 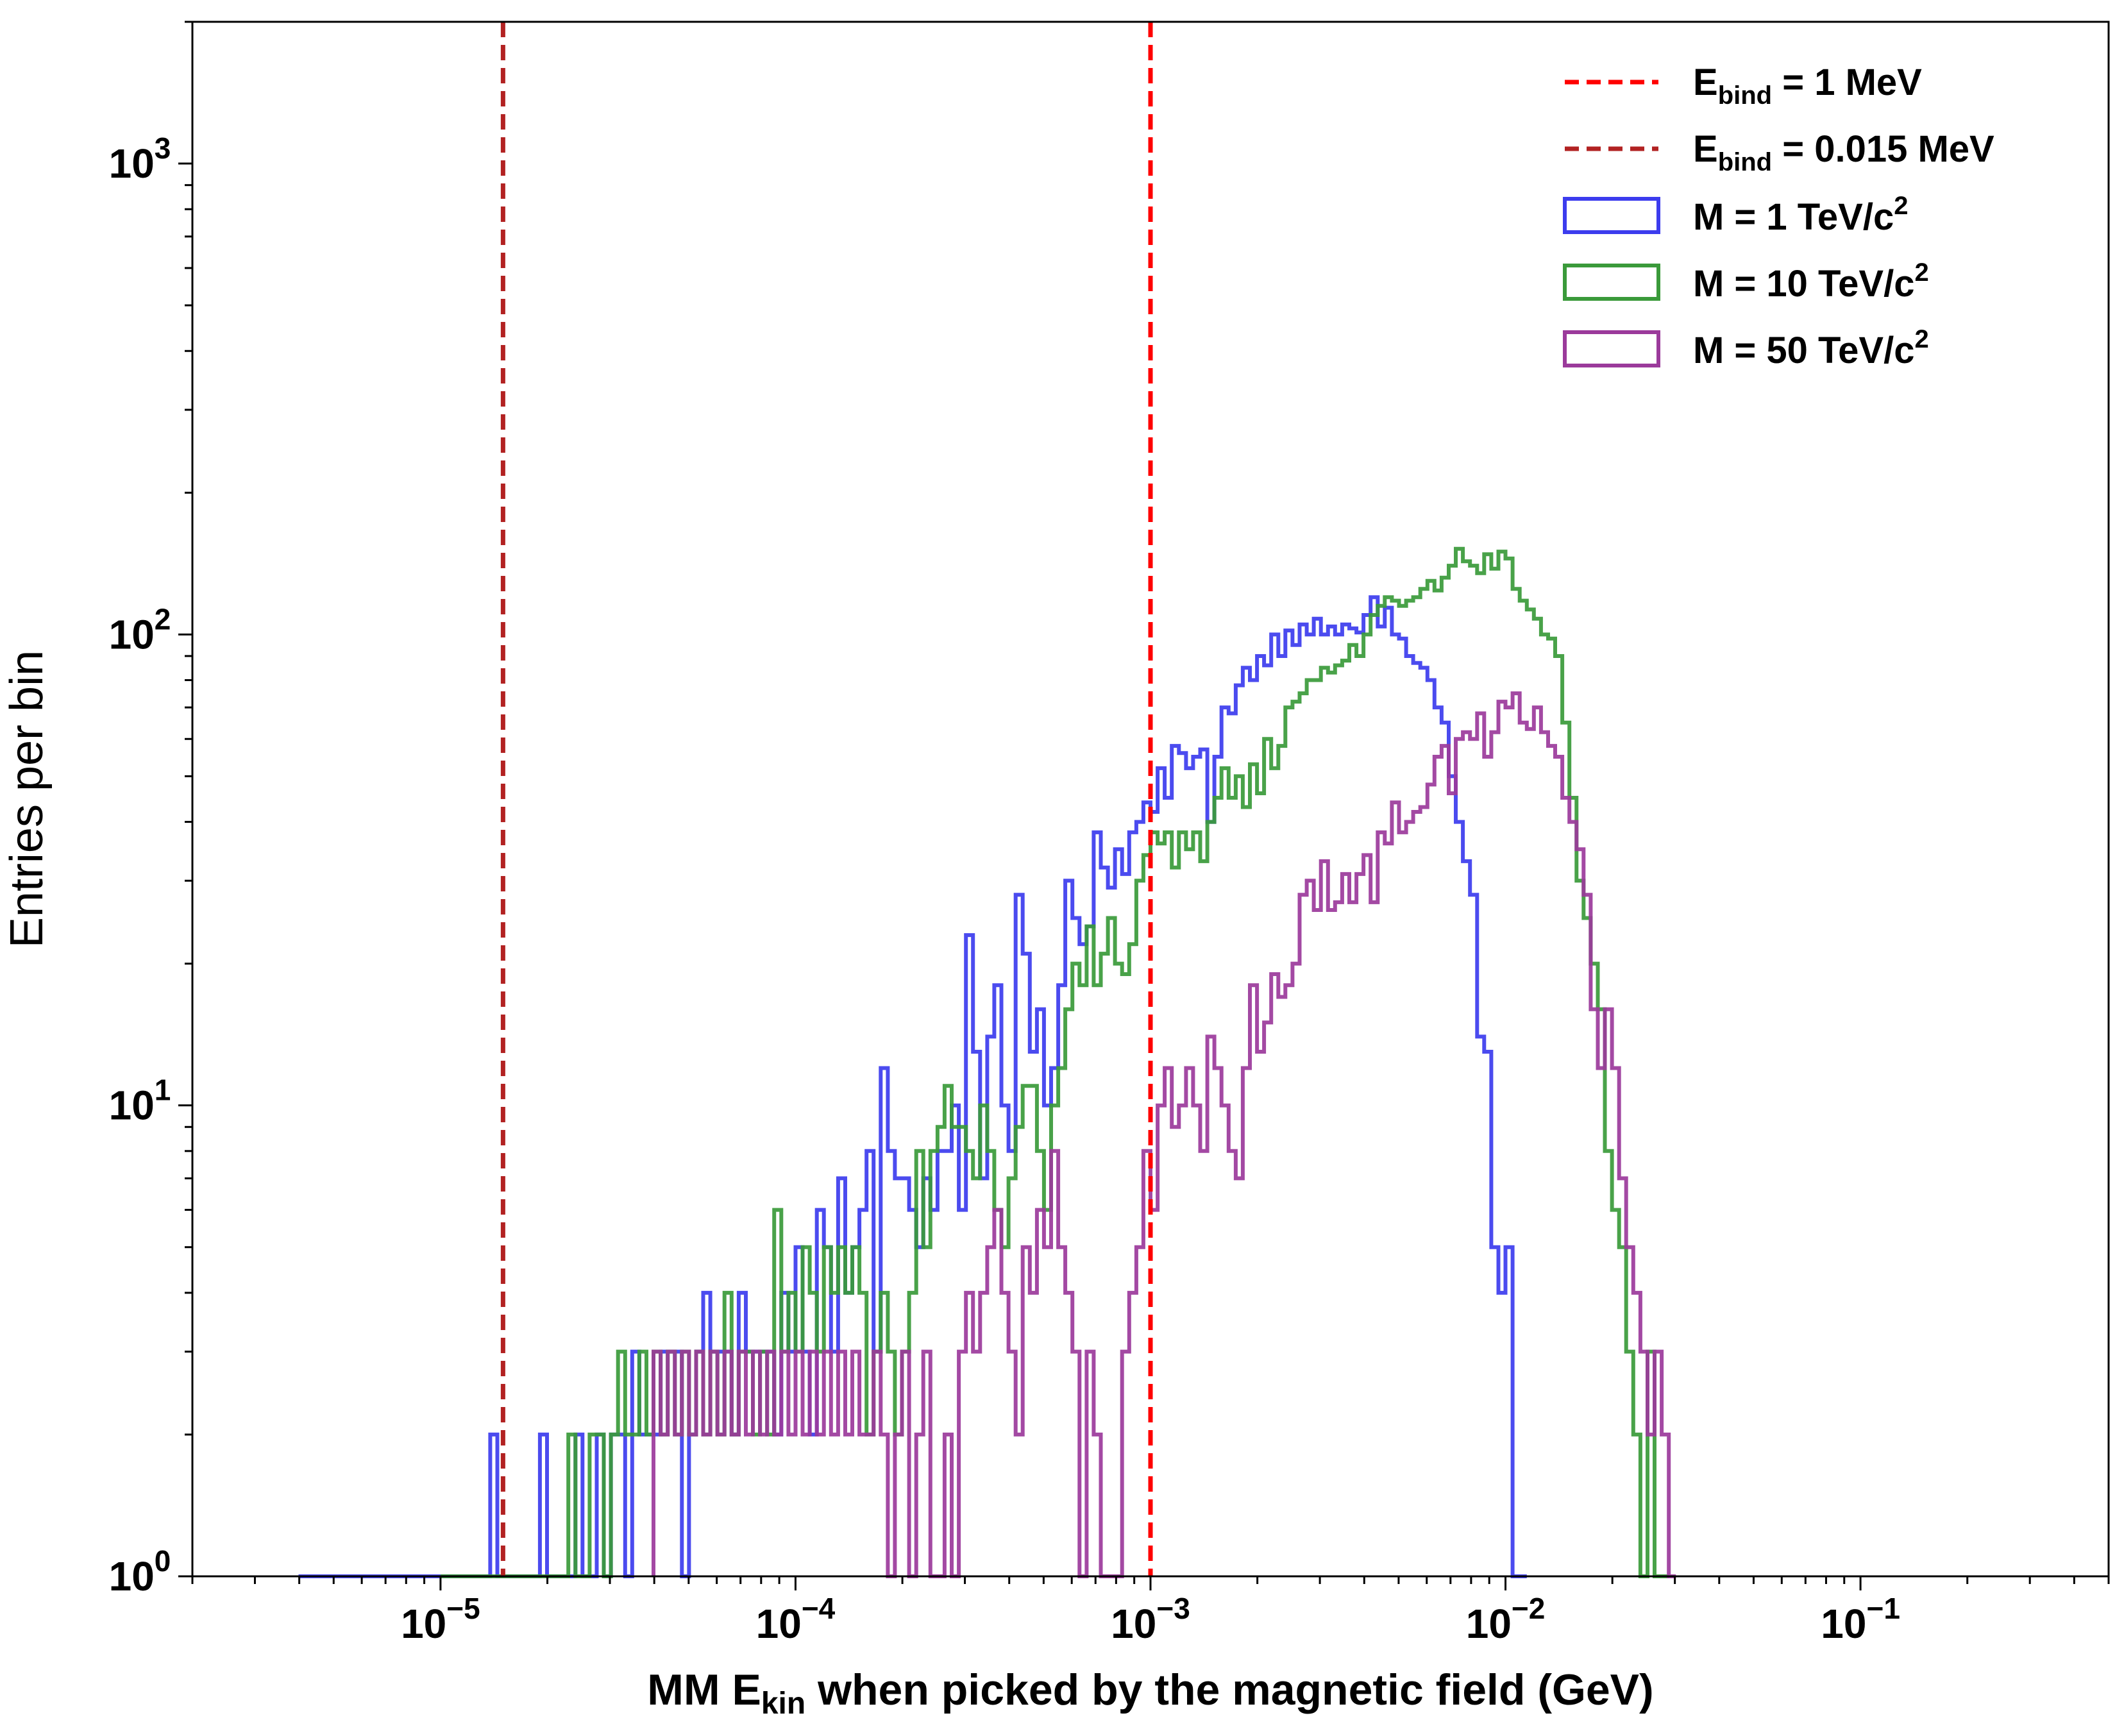 What do you see at coordinates (1843, 152) in the screenshot?
I see `legend-label-ebind-0015mev: Ebind = 0.015 MeV` at bounding box center [1843, 152].